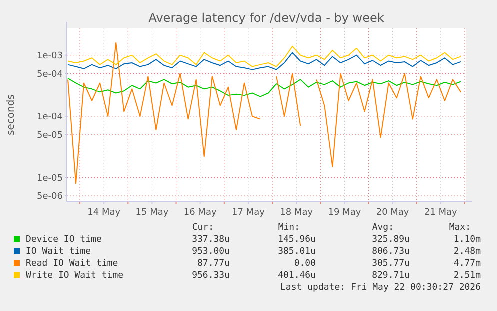  What do you see at coordinates (50, 179) in the screenshot?
I see `y-tick-label: 1e-05` at bounding box center [50, 179].